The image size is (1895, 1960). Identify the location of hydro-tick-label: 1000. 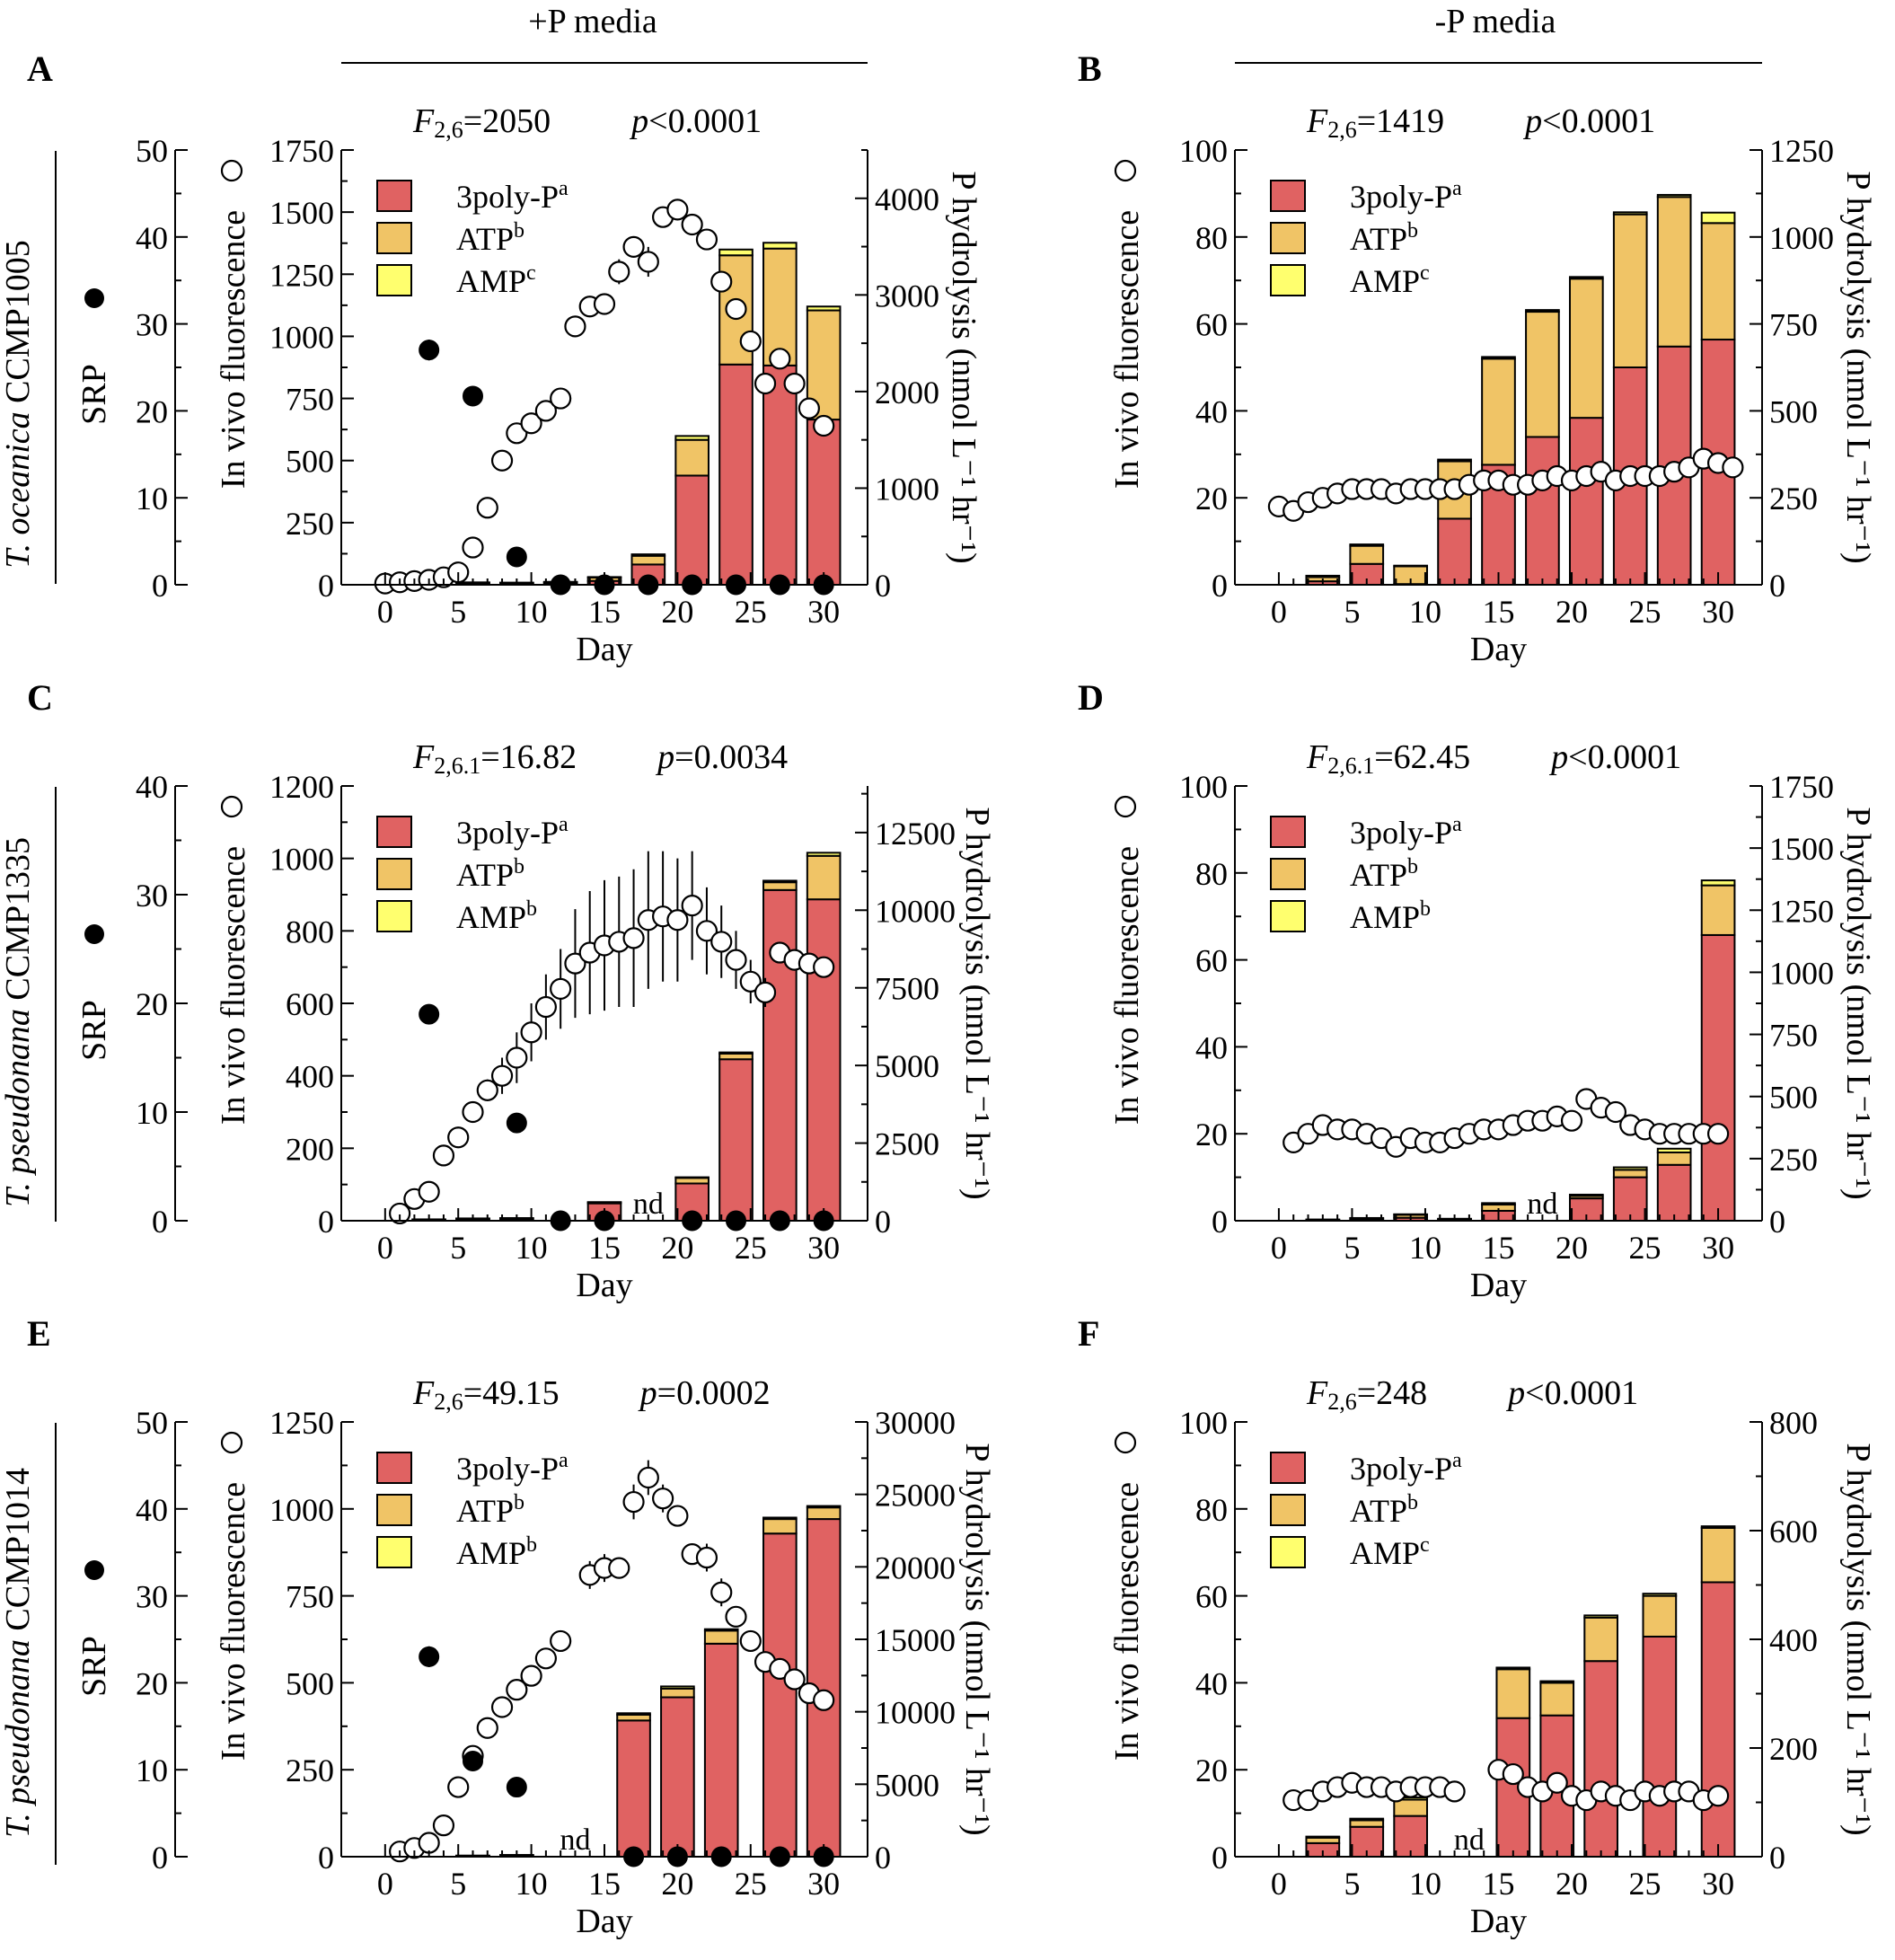
(1801, 973).